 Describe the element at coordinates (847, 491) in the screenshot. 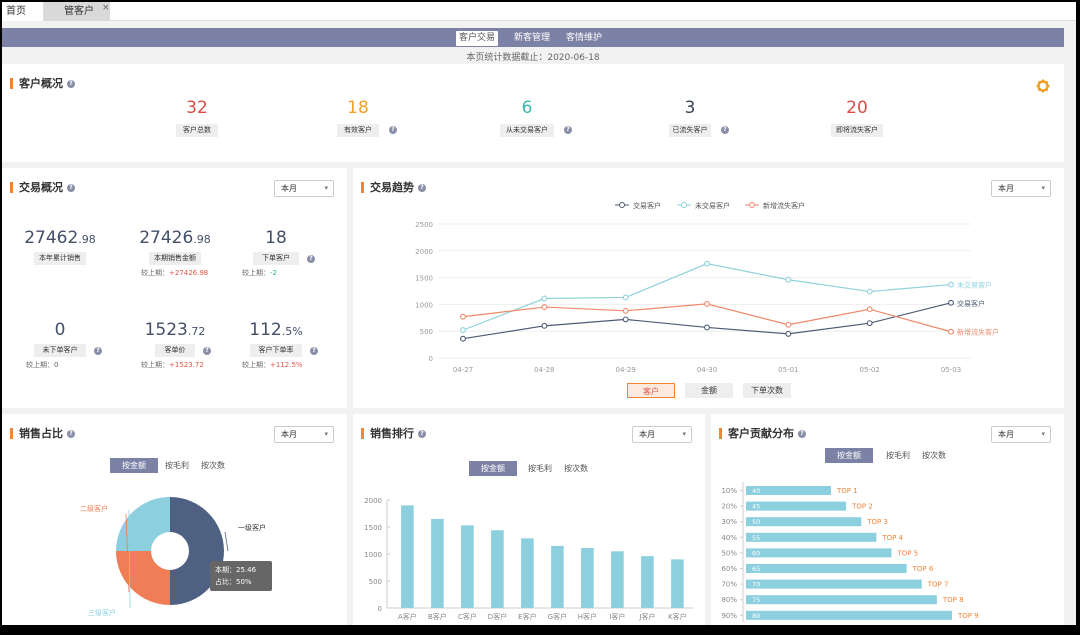

I see `bar-rank-label: TOP 1` at that location.